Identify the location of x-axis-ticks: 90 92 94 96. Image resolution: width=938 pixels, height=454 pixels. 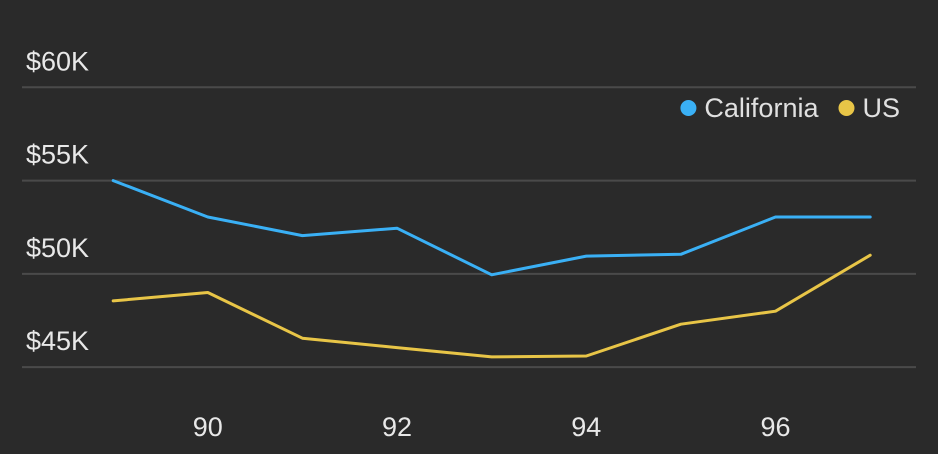
(492, 427).